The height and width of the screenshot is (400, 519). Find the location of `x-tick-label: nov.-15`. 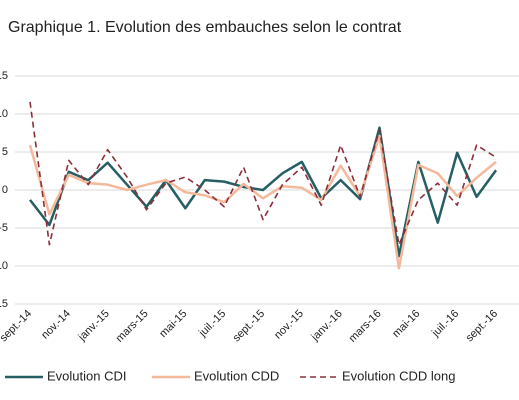

x-tick-label: nov.-15 is located at coordinates (289, 325).